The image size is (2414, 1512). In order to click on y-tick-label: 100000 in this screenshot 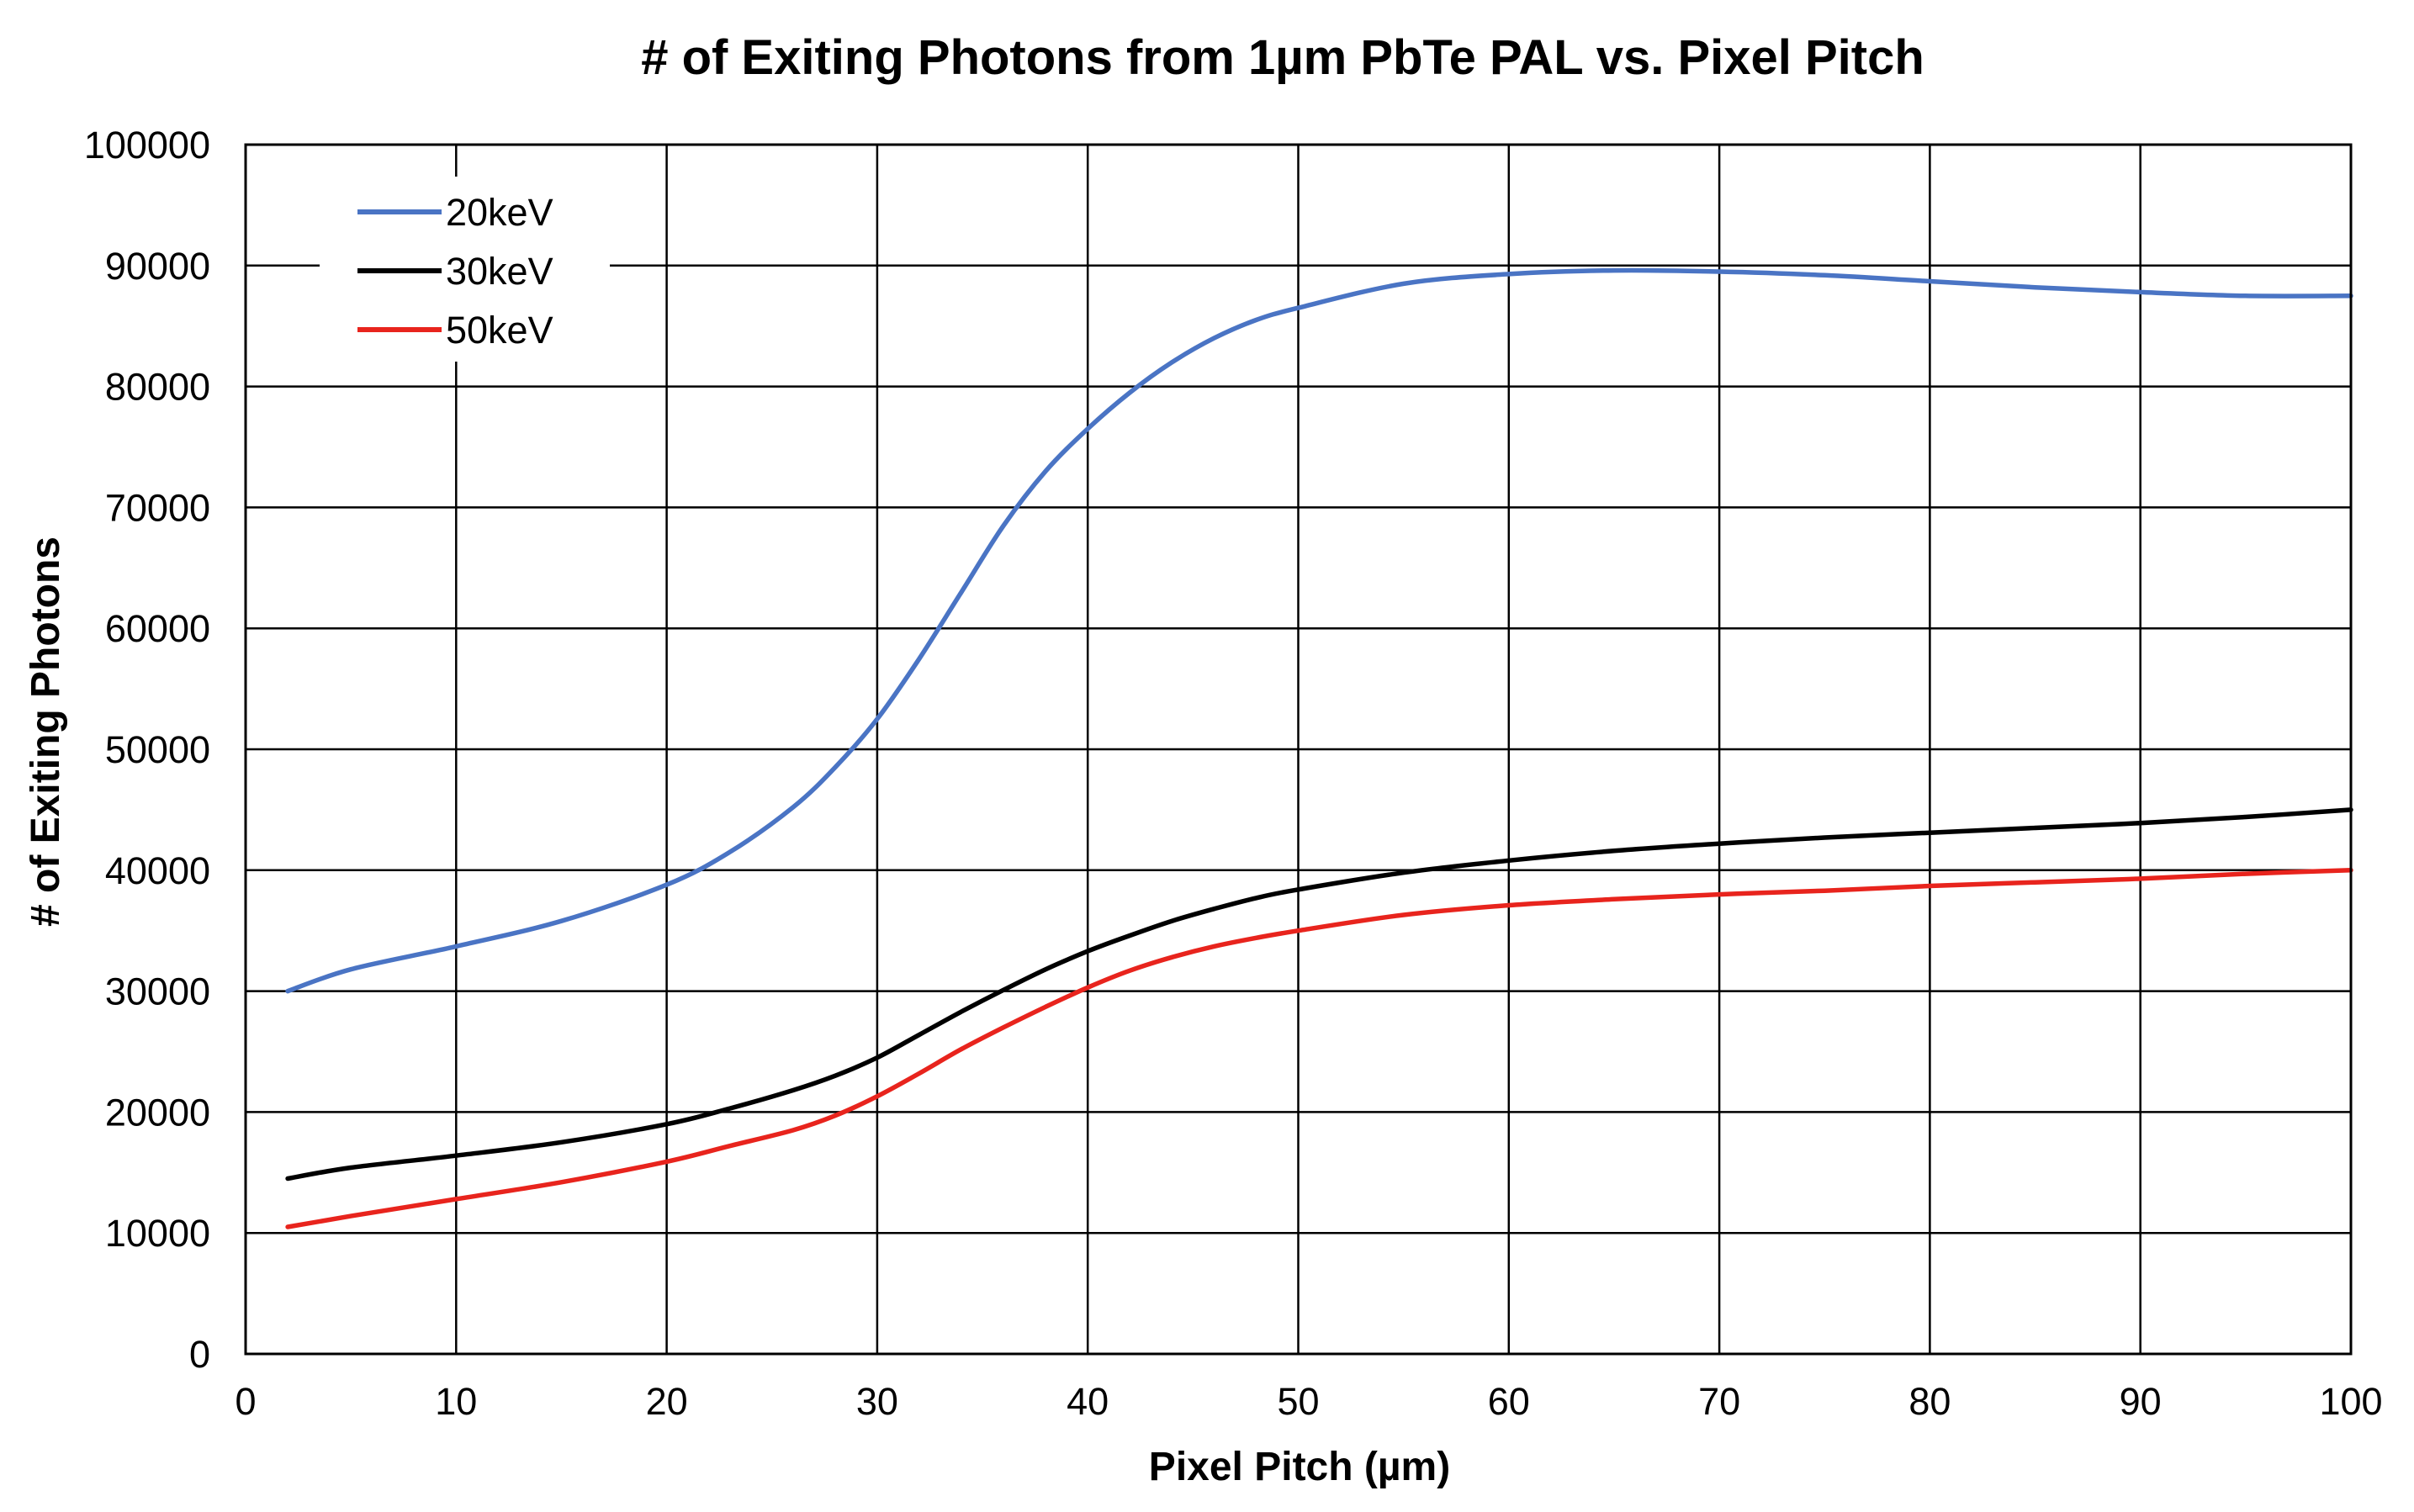, I will do `click(147, 145)`.